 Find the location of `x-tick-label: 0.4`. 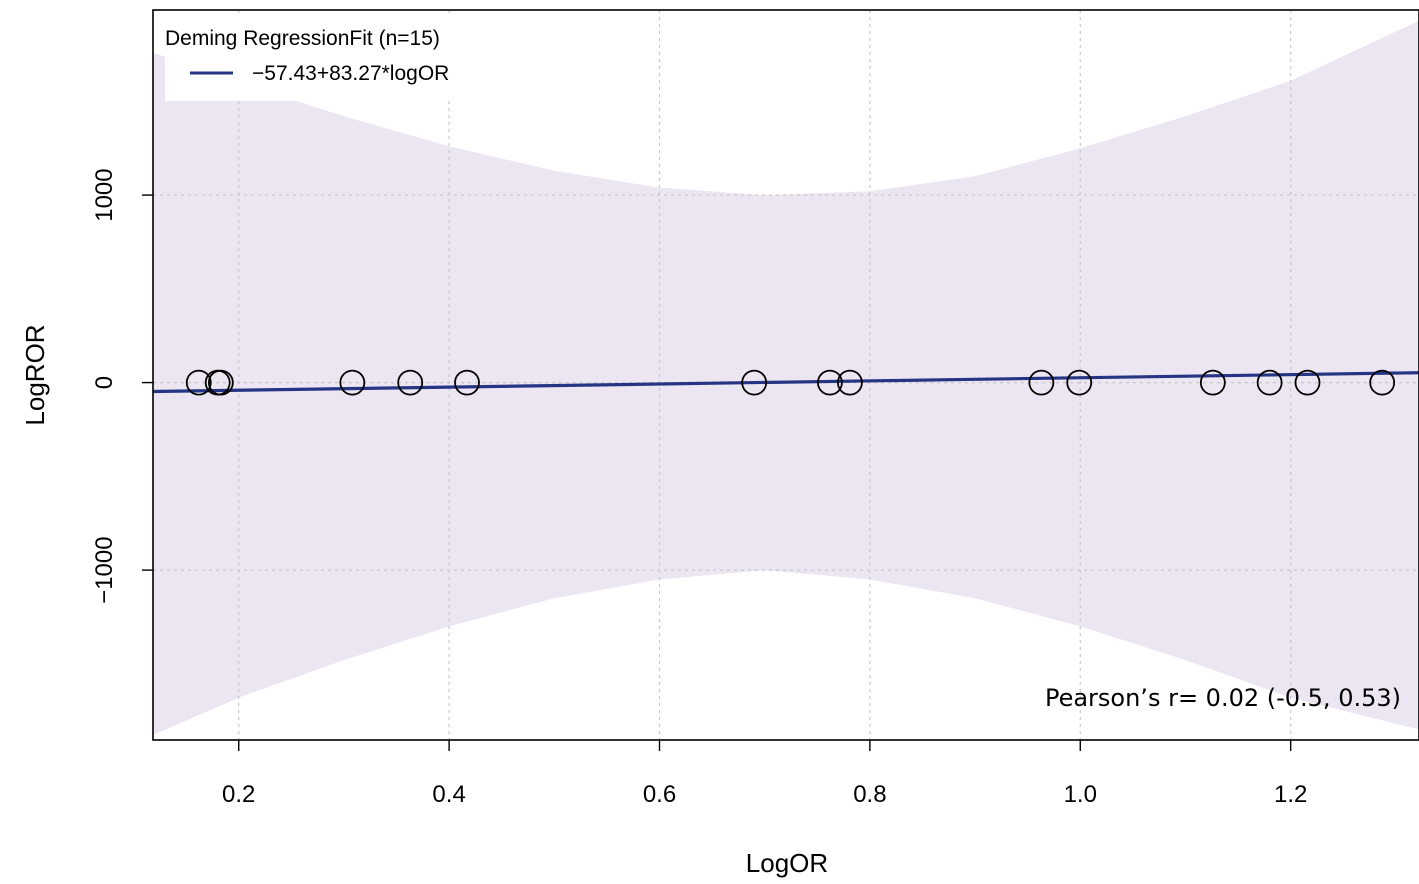

x-tick-label: 0.4 is located at coordinates (448, 794).